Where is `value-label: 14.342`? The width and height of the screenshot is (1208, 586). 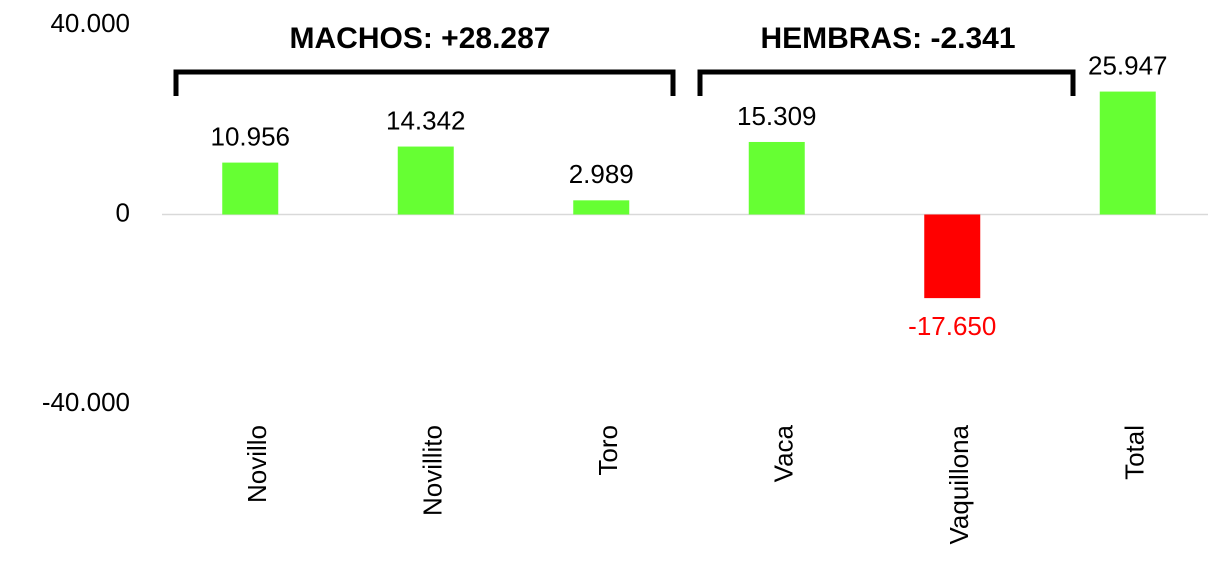
value-label: 14.342 is located at coordinates (426, 120).